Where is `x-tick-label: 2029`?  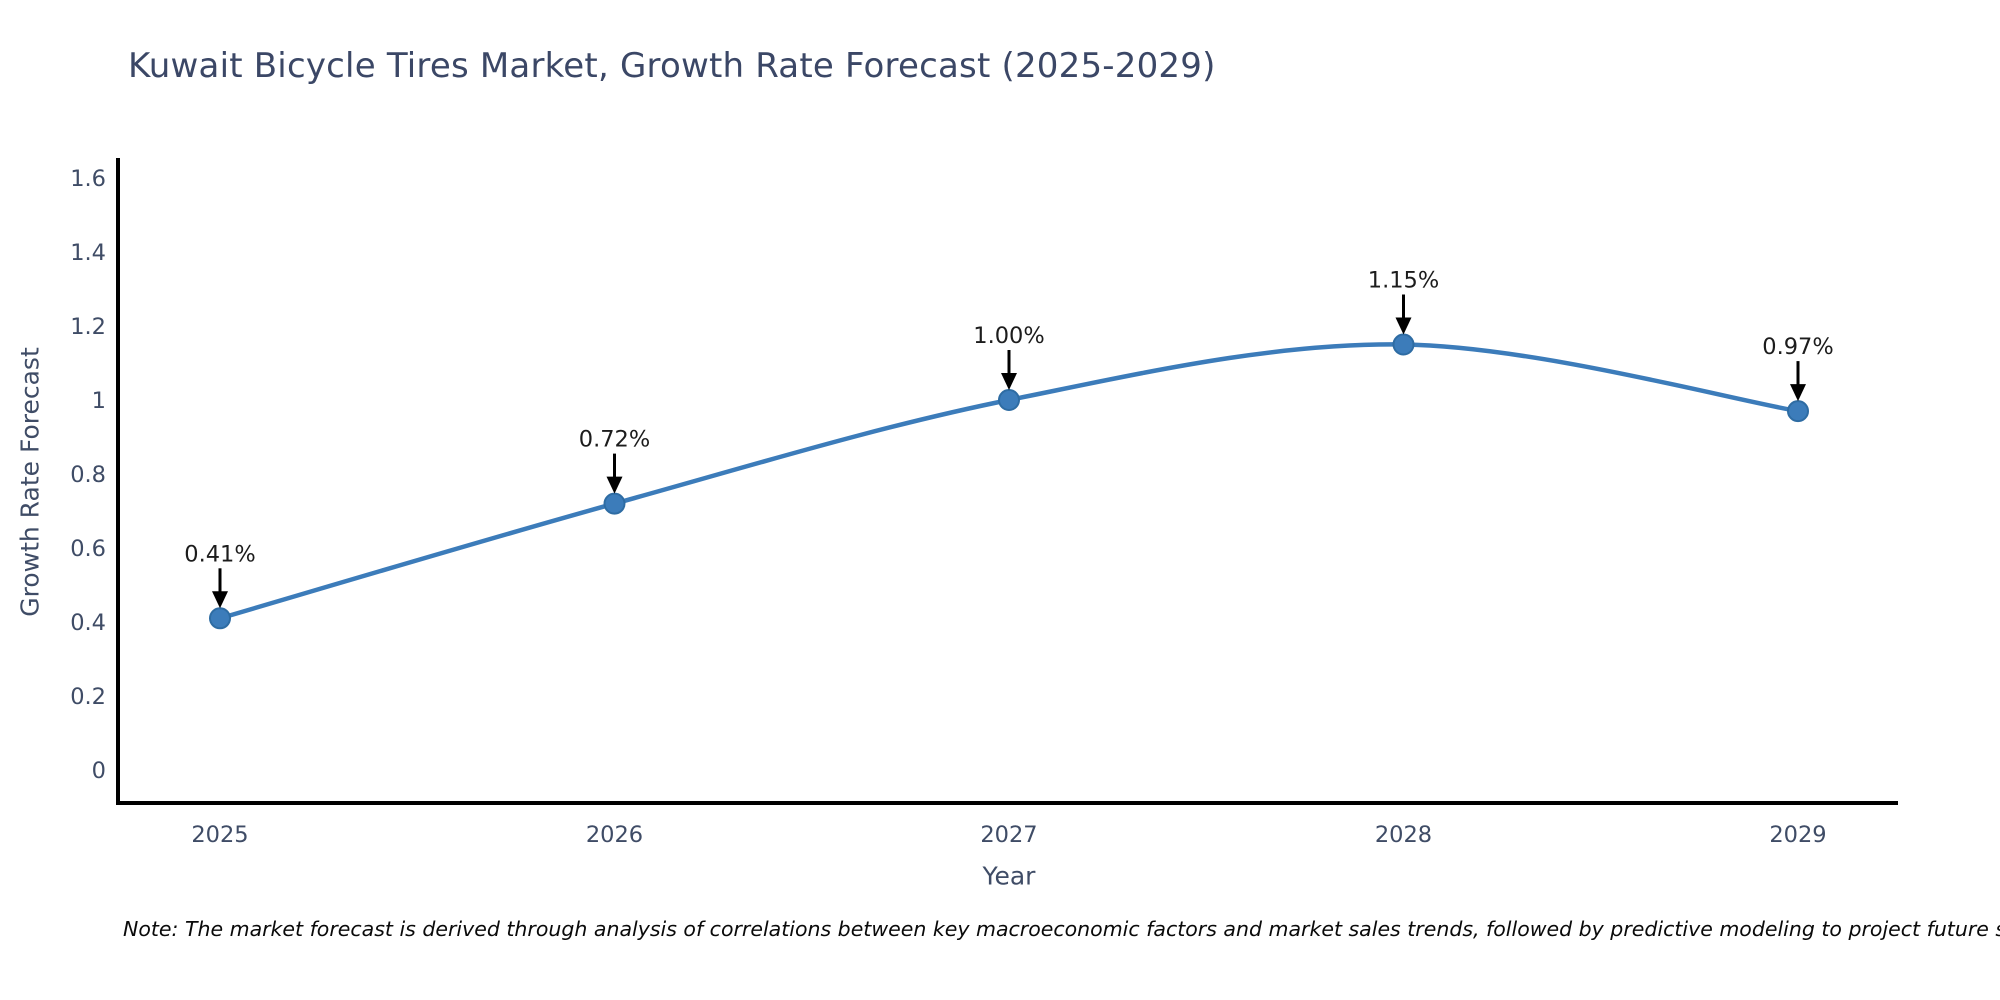
x-tick-label: 2029 is located at coordinates (1797, 835).